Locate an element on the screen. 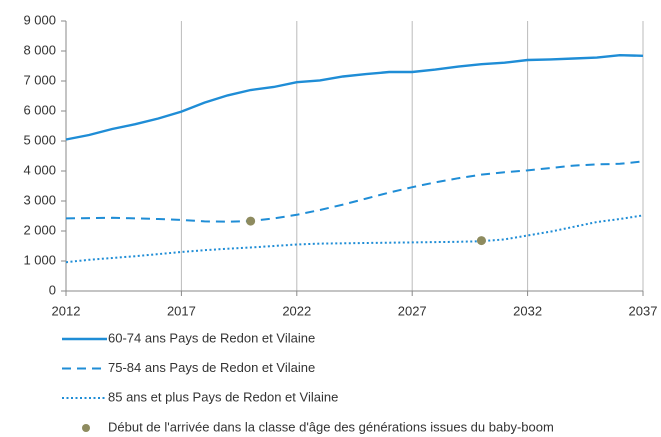 This screenshot has width=661, height=437. x-tick-label: 2037 is located at coordinates (643, 310).